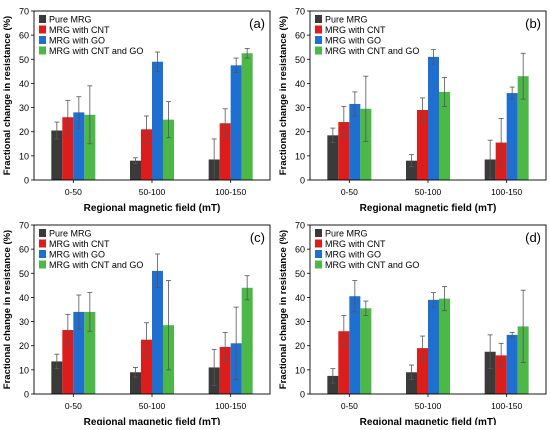 This screenshot has width=550, height=430. Describe the element at coordinates (257, 237) in the screenshot. I see `panel-label: (c)` at that location.